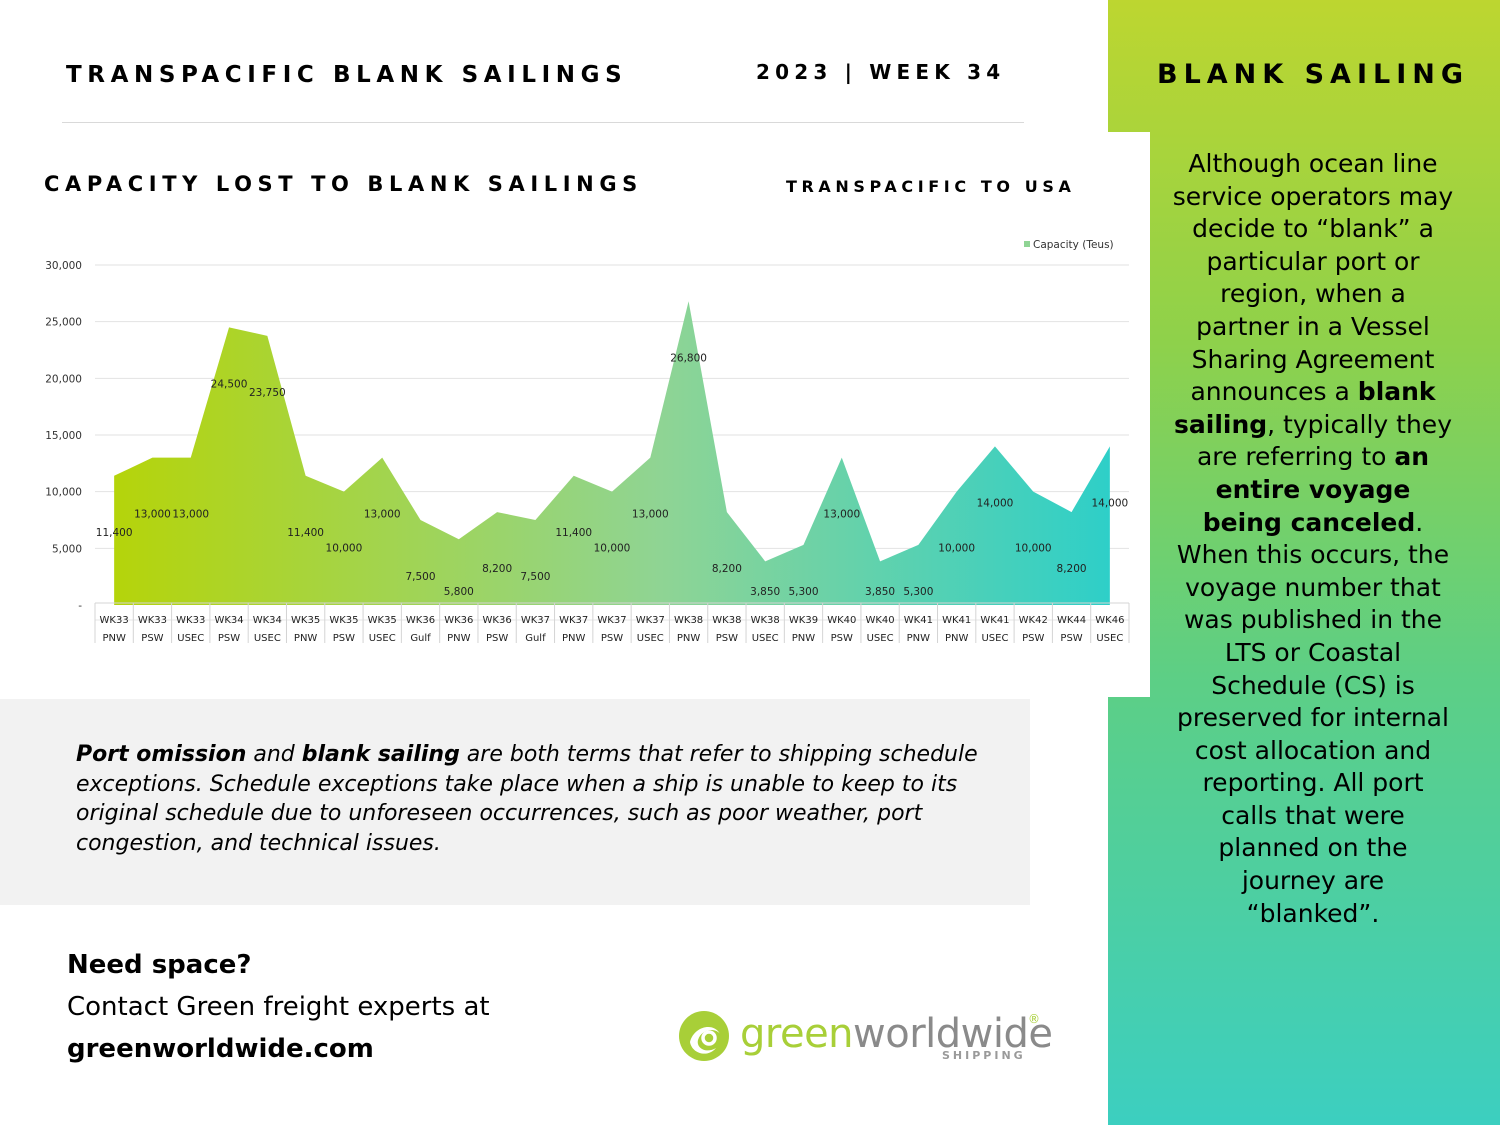  What do you see at coordinates (881, 72) in the screenshot?
I see `week-label: 2023 | WEEK 34` at bounding box center [881, 72].